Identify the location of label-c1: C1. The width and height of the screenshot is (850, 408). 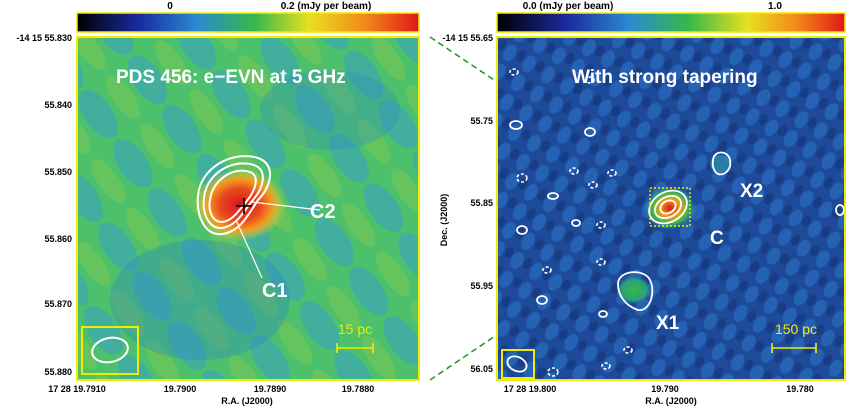
(275, 291).